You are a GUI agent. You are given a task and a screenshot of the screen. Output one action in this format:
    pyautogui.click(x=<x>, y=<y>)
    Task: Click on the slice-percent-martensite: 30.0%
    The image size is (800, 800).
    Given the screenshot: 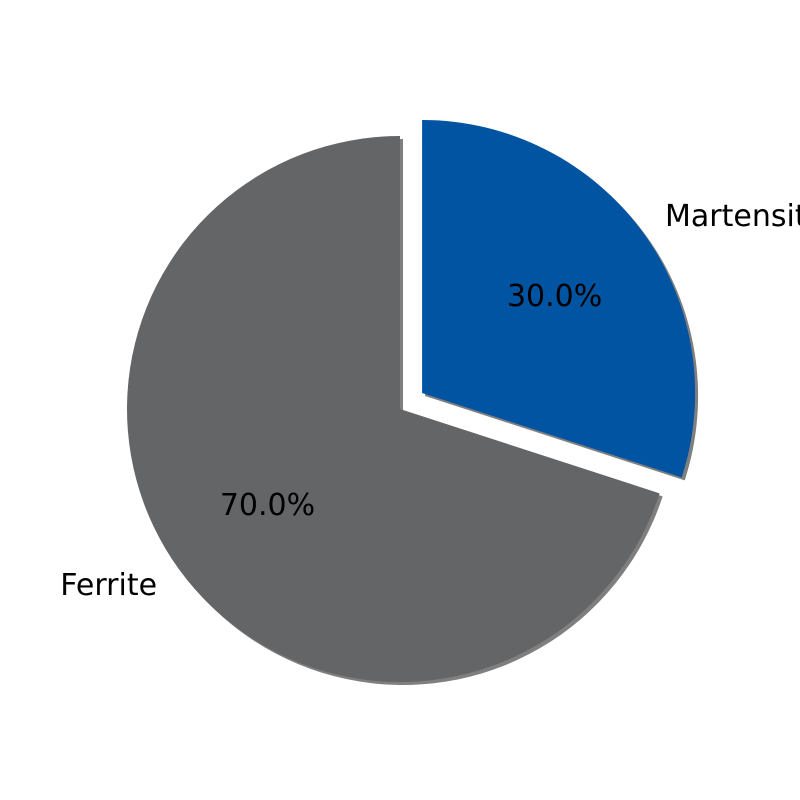 What is the action you would take?
    pyautogui.click(x=554, y=296)
    